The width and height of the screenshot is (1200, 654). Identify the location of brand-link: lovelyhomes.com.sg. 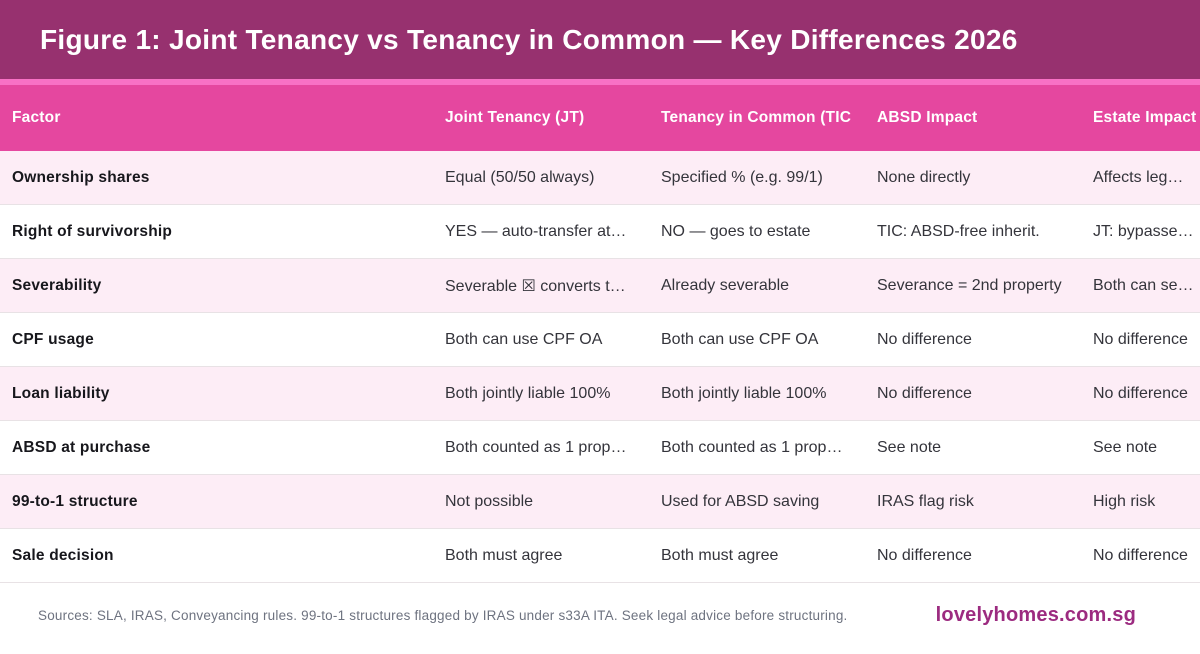
(1035, 614).